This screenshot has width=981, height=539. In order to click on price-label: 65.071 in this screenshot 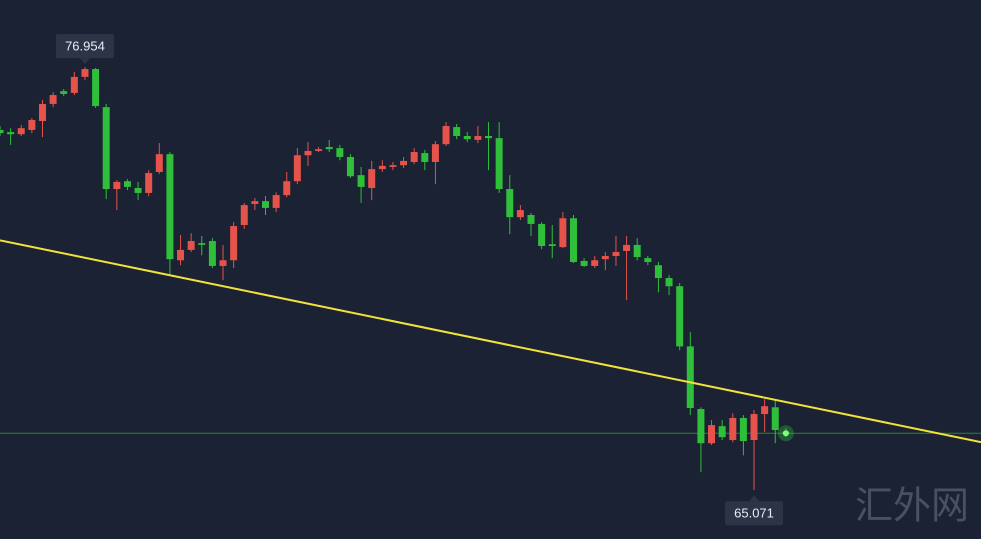, I will do `click(754, 513)`.